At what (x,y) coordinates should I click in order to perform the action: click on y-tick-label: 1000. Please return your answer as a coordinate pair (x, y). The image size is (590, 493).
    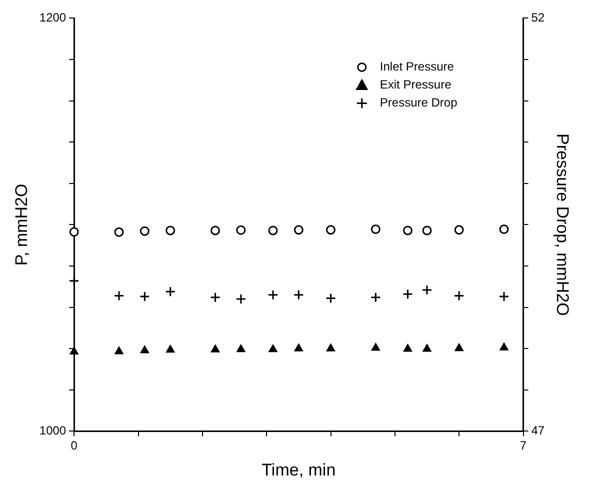
    Looking at the image, I should click on (52, 431).